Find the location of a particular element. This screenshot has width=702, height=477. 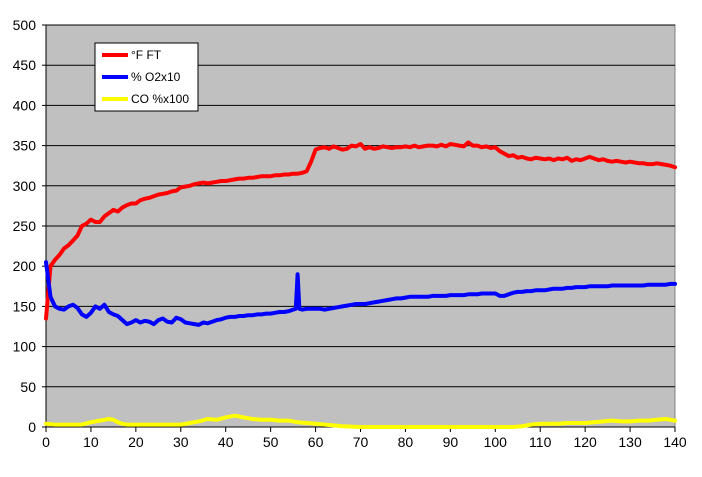

x-tick-label: 60 is located at coordinates (316, 442).